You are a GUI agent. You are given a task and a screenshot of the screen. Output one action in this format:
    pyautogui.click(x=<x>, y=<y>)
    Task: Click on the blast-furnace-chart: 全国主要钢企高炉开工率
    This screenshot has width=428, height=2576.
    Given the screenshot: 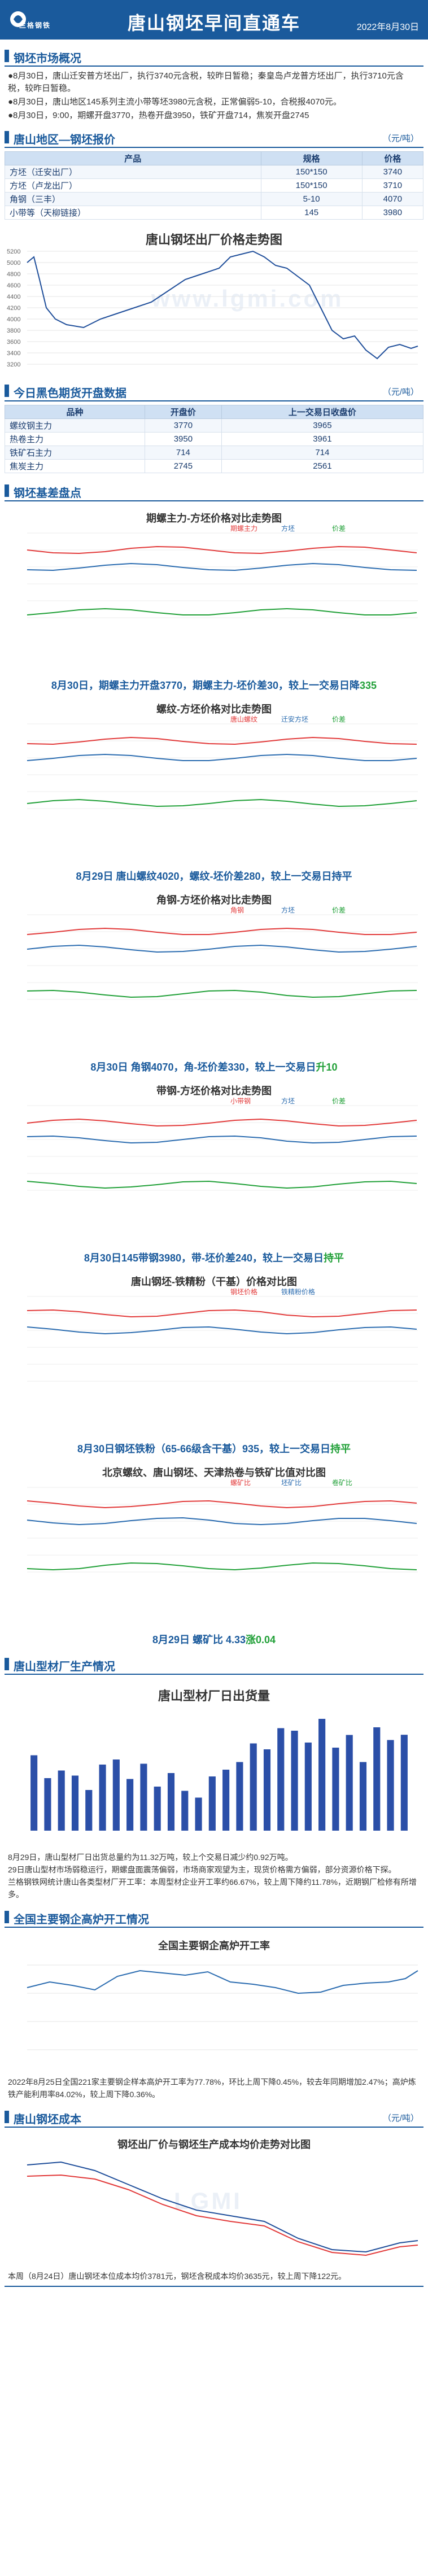 What is the action you would take?
    pyautogui.click(x=214, y=2001)
    